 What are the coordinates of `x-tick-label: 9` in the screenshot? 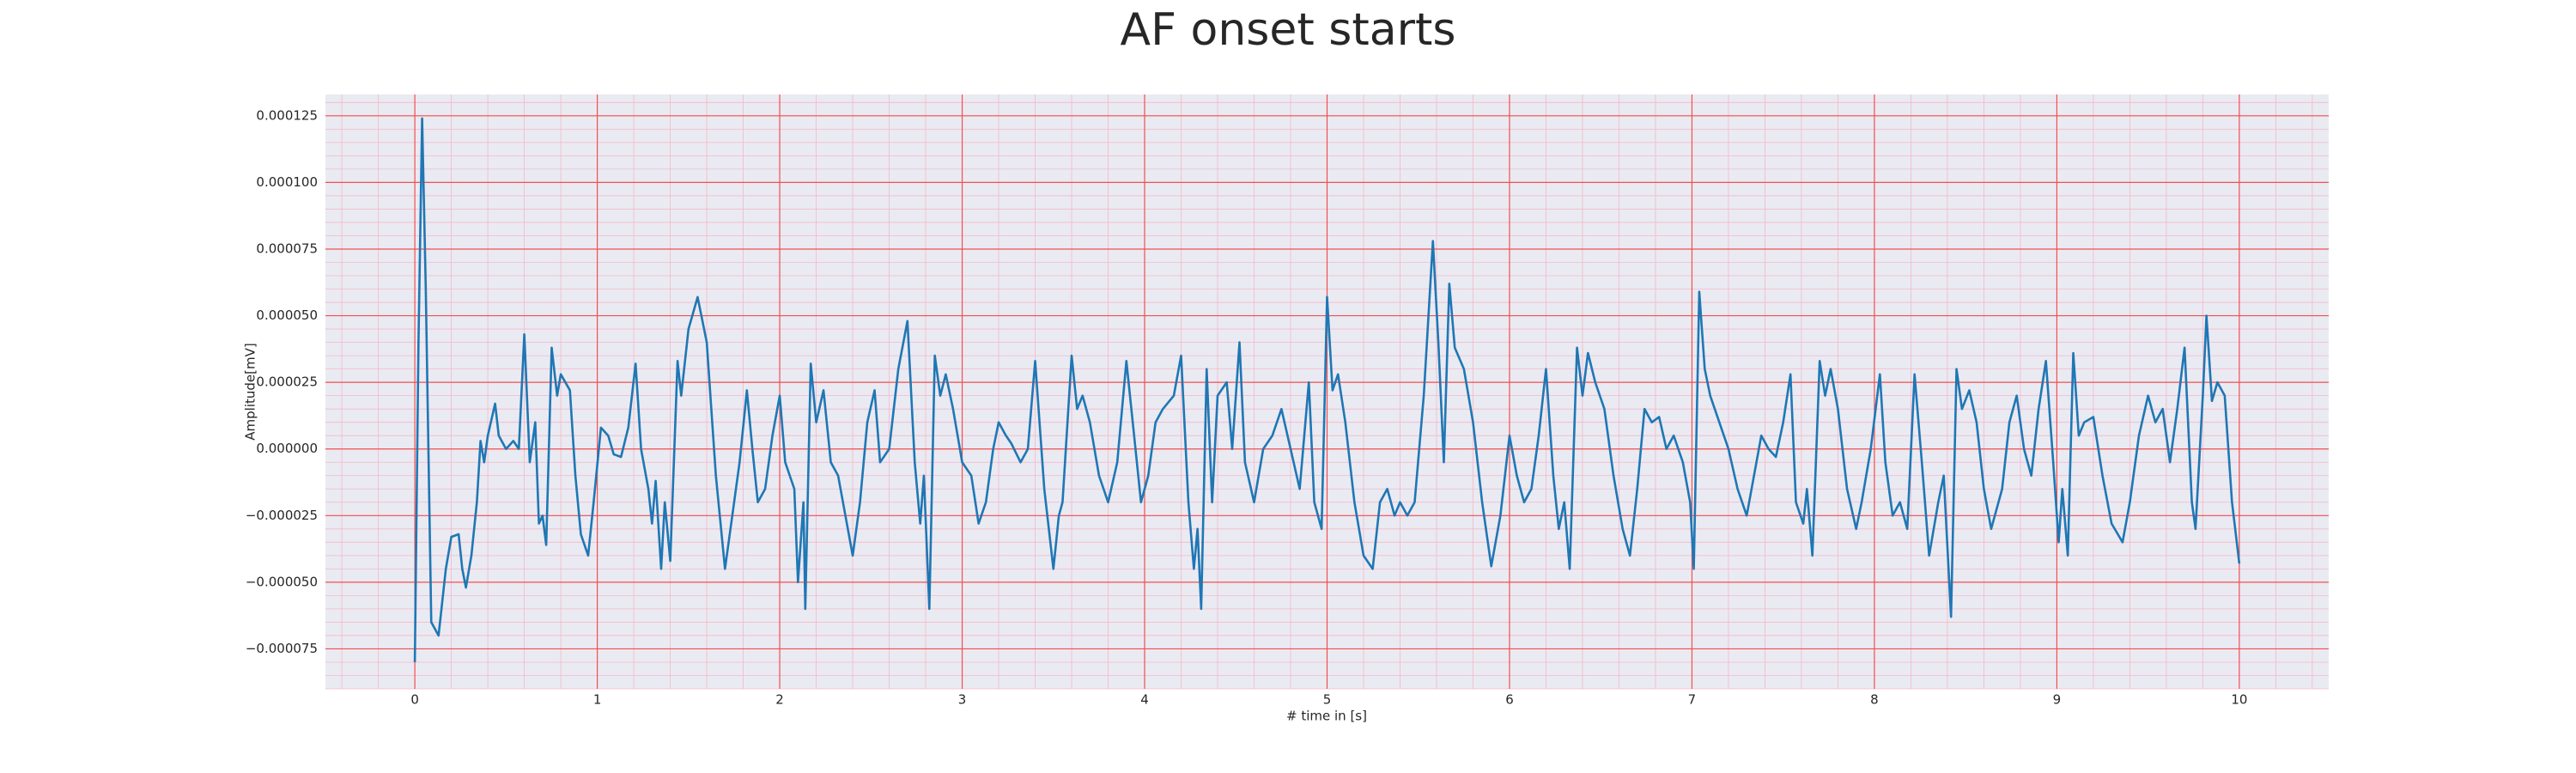 It's located at (2057, 700).